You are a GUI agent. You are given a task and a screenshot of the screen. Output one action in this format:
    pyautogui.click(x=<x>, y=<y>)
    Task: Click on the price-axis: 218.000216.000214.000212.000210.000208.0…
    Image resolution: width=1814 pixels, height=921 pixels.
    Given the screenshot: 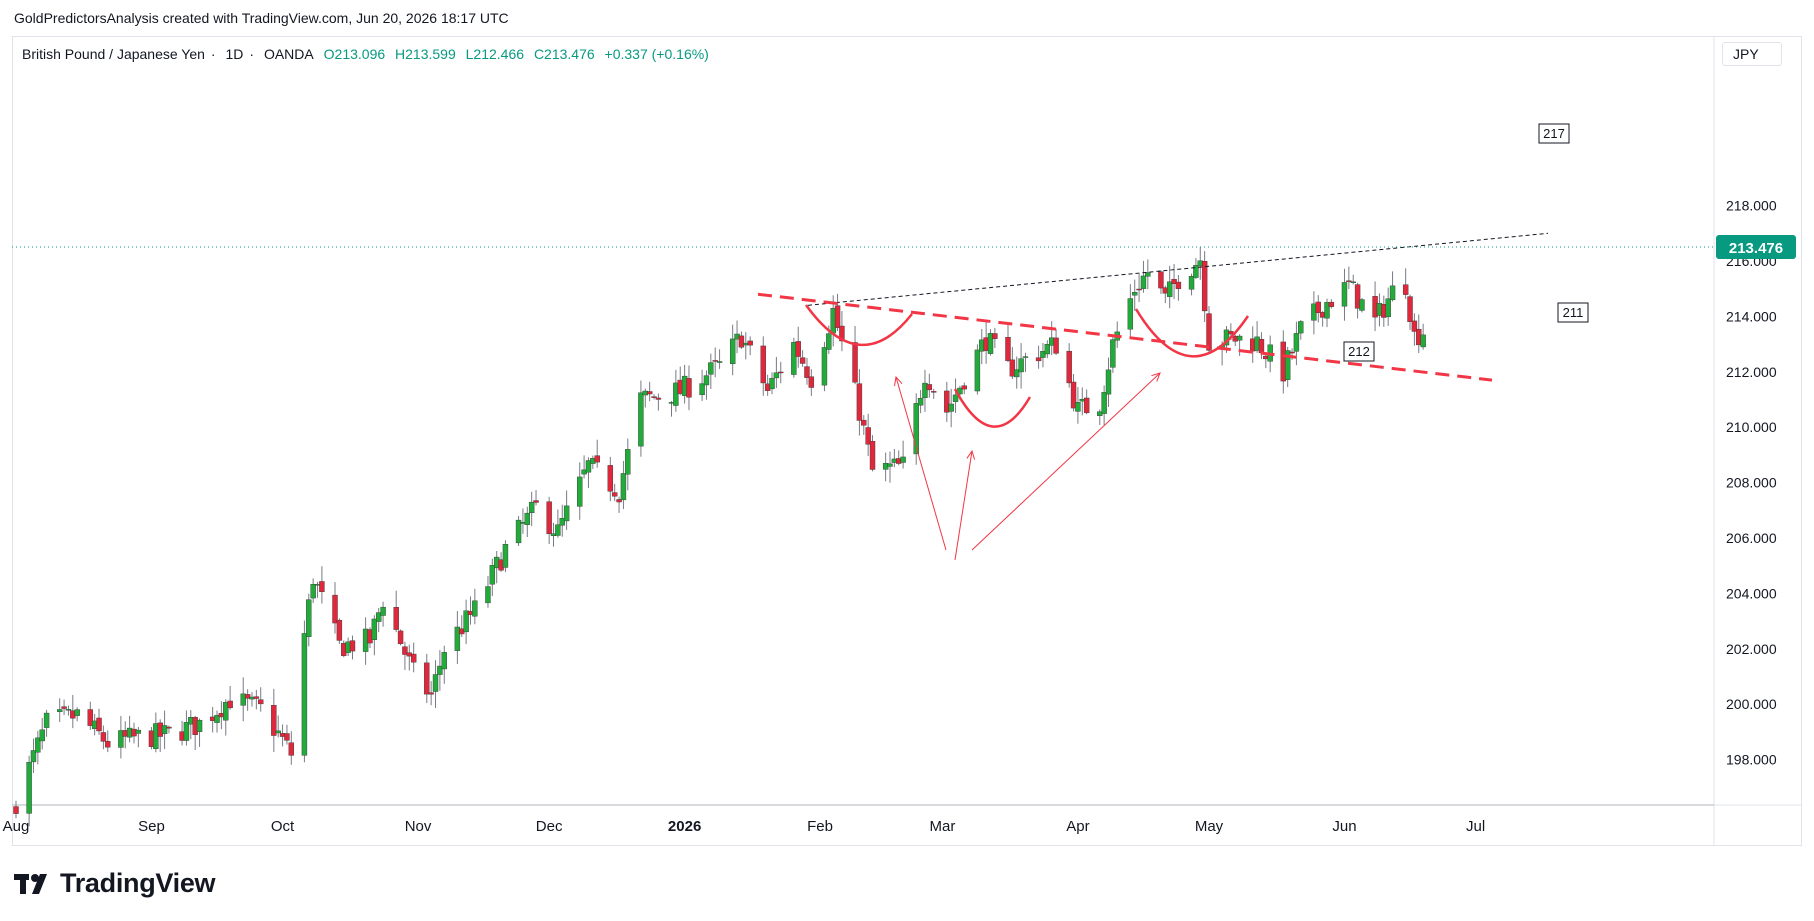 What is the action you would take?
    pyautogui.click(x=1751, y=483)
    